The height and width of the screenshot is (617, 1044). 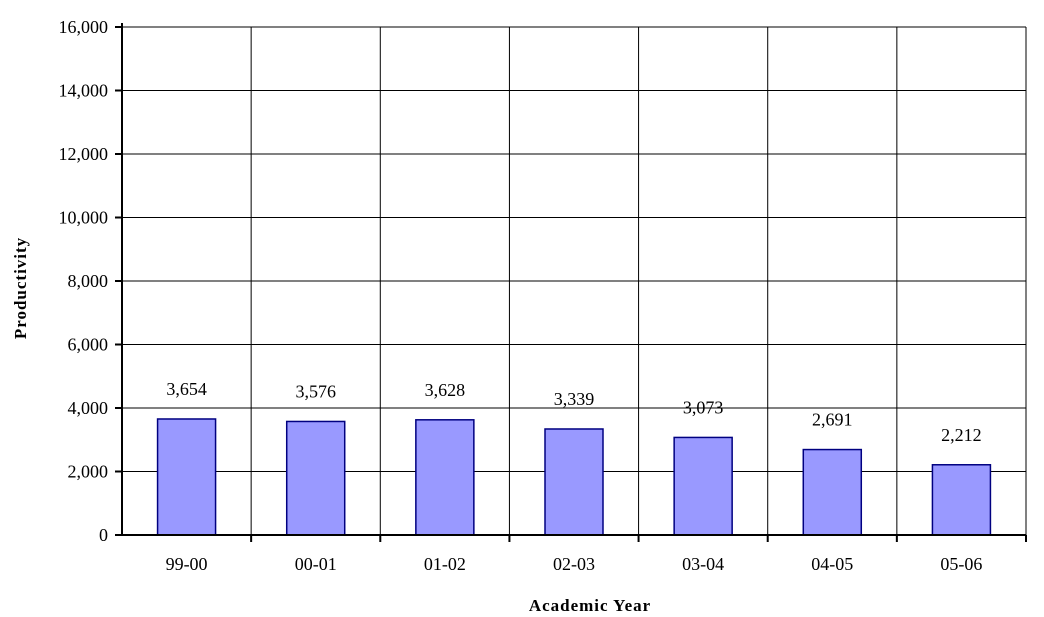 I want to click on y-tick-label: 6,000, so click(x=88, y=345).